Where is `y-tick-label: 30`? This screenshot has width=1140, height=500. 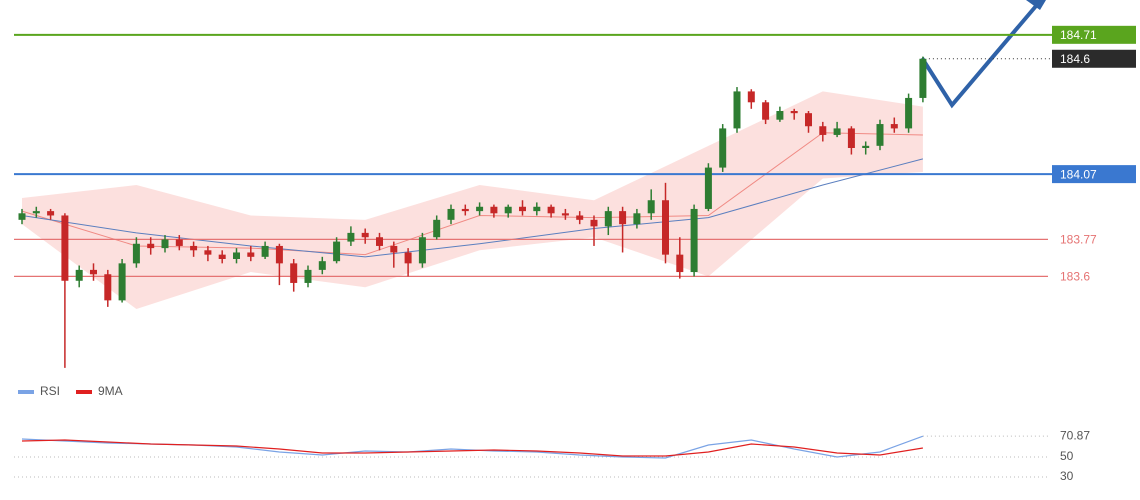 y-tick-label: 30 is located at coordinates (1067, 476).